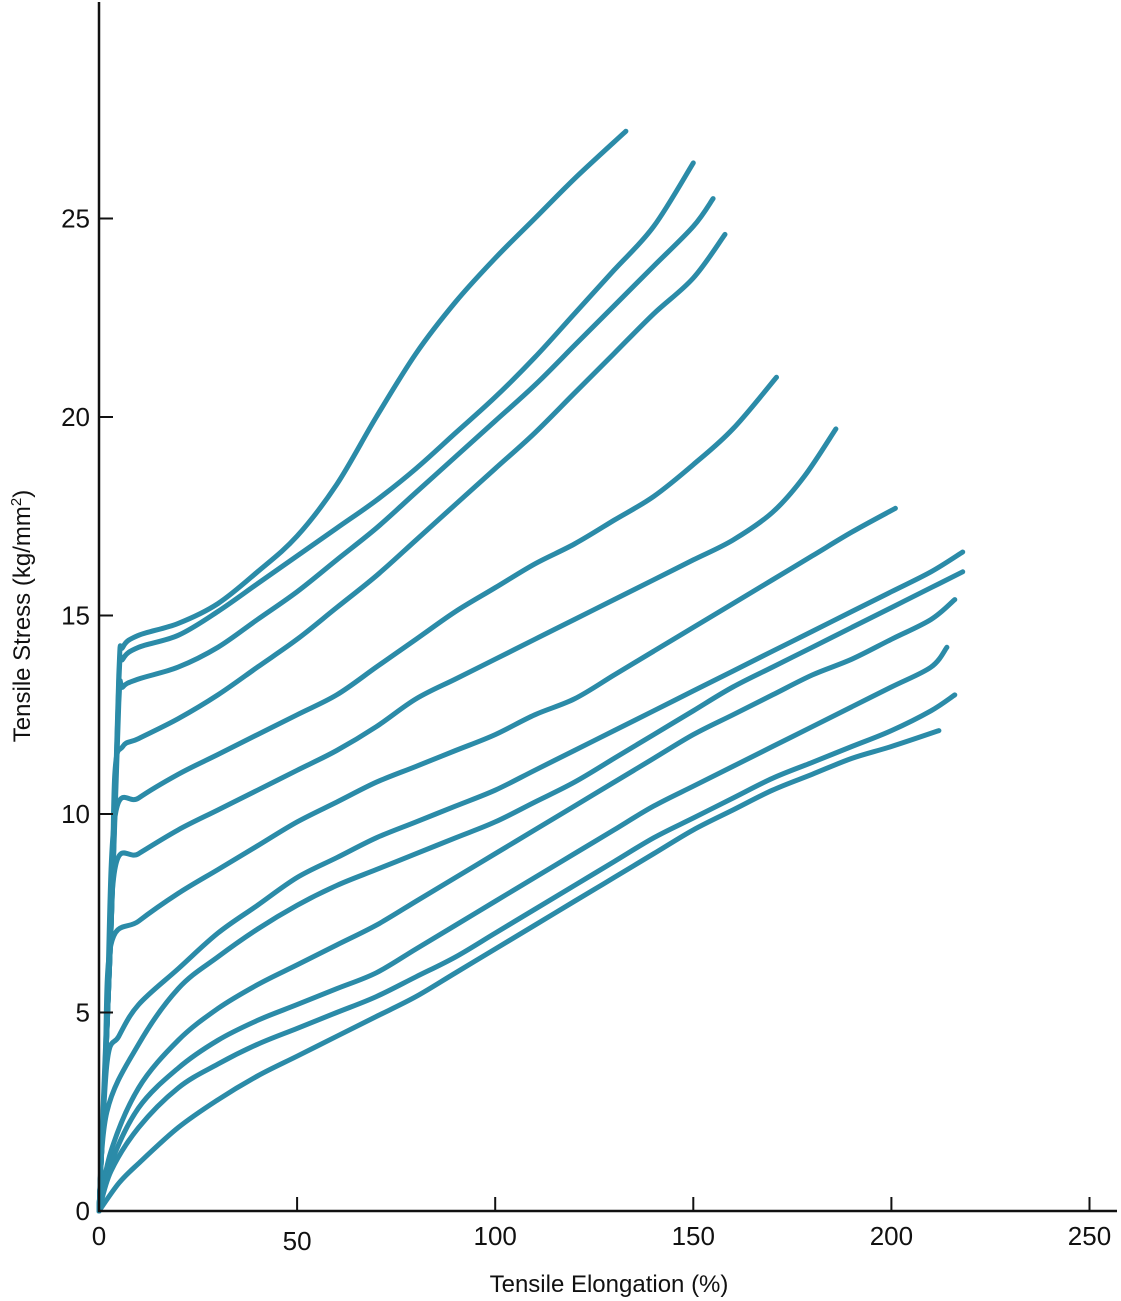 The width and height of the screenshot is (1121, 1301). What do you see at coordinates (601, 1226) in the screenshot?
I see `x-ticks-group: 0 50 100 150 200 250` at bounding box center [601, 1226].